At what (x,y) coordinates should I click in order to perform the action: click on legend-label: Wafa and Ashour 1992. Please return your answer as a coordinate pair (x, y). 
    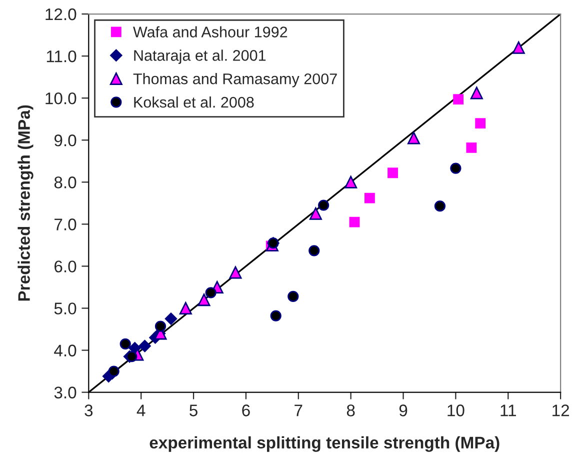
    Looking at the image, I should click on (210, 32).